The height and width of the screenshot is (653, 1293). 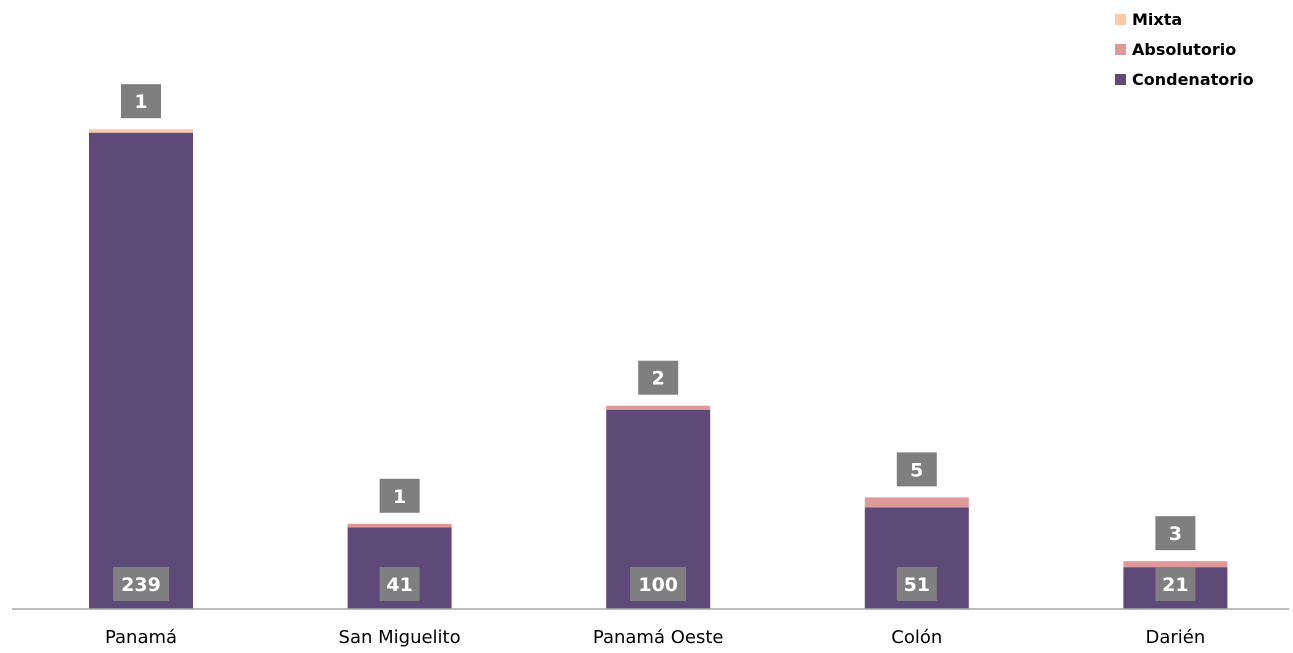 I want to click on bottom-label-panama-box, so click(x=141, y=584).